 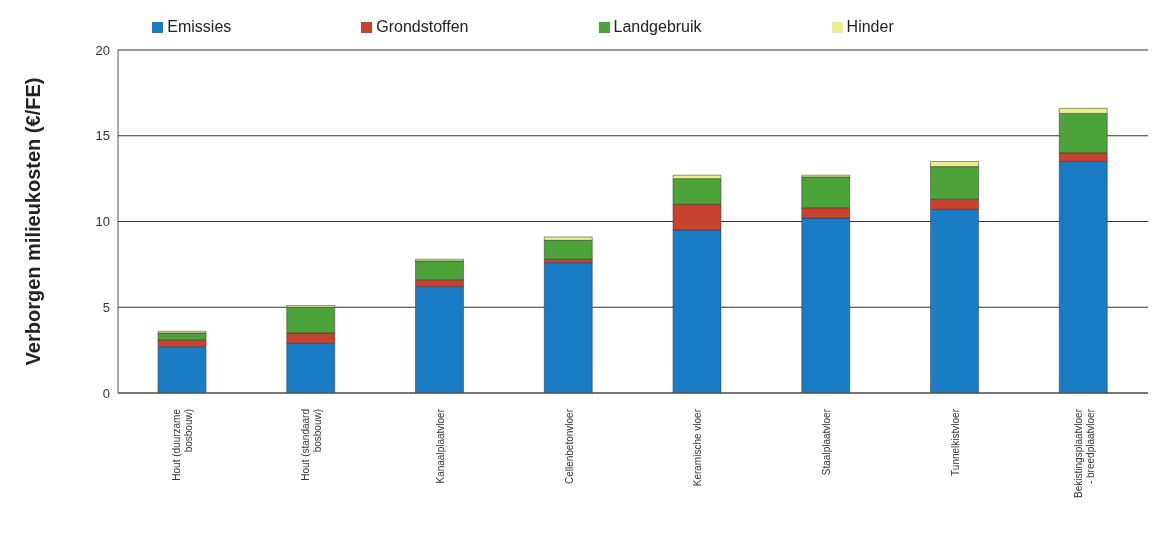 What do you see at coordinates (422, 26) in the screenshot?
I see `legend-label: Grondstoffen` at bounding box center [422, 26].